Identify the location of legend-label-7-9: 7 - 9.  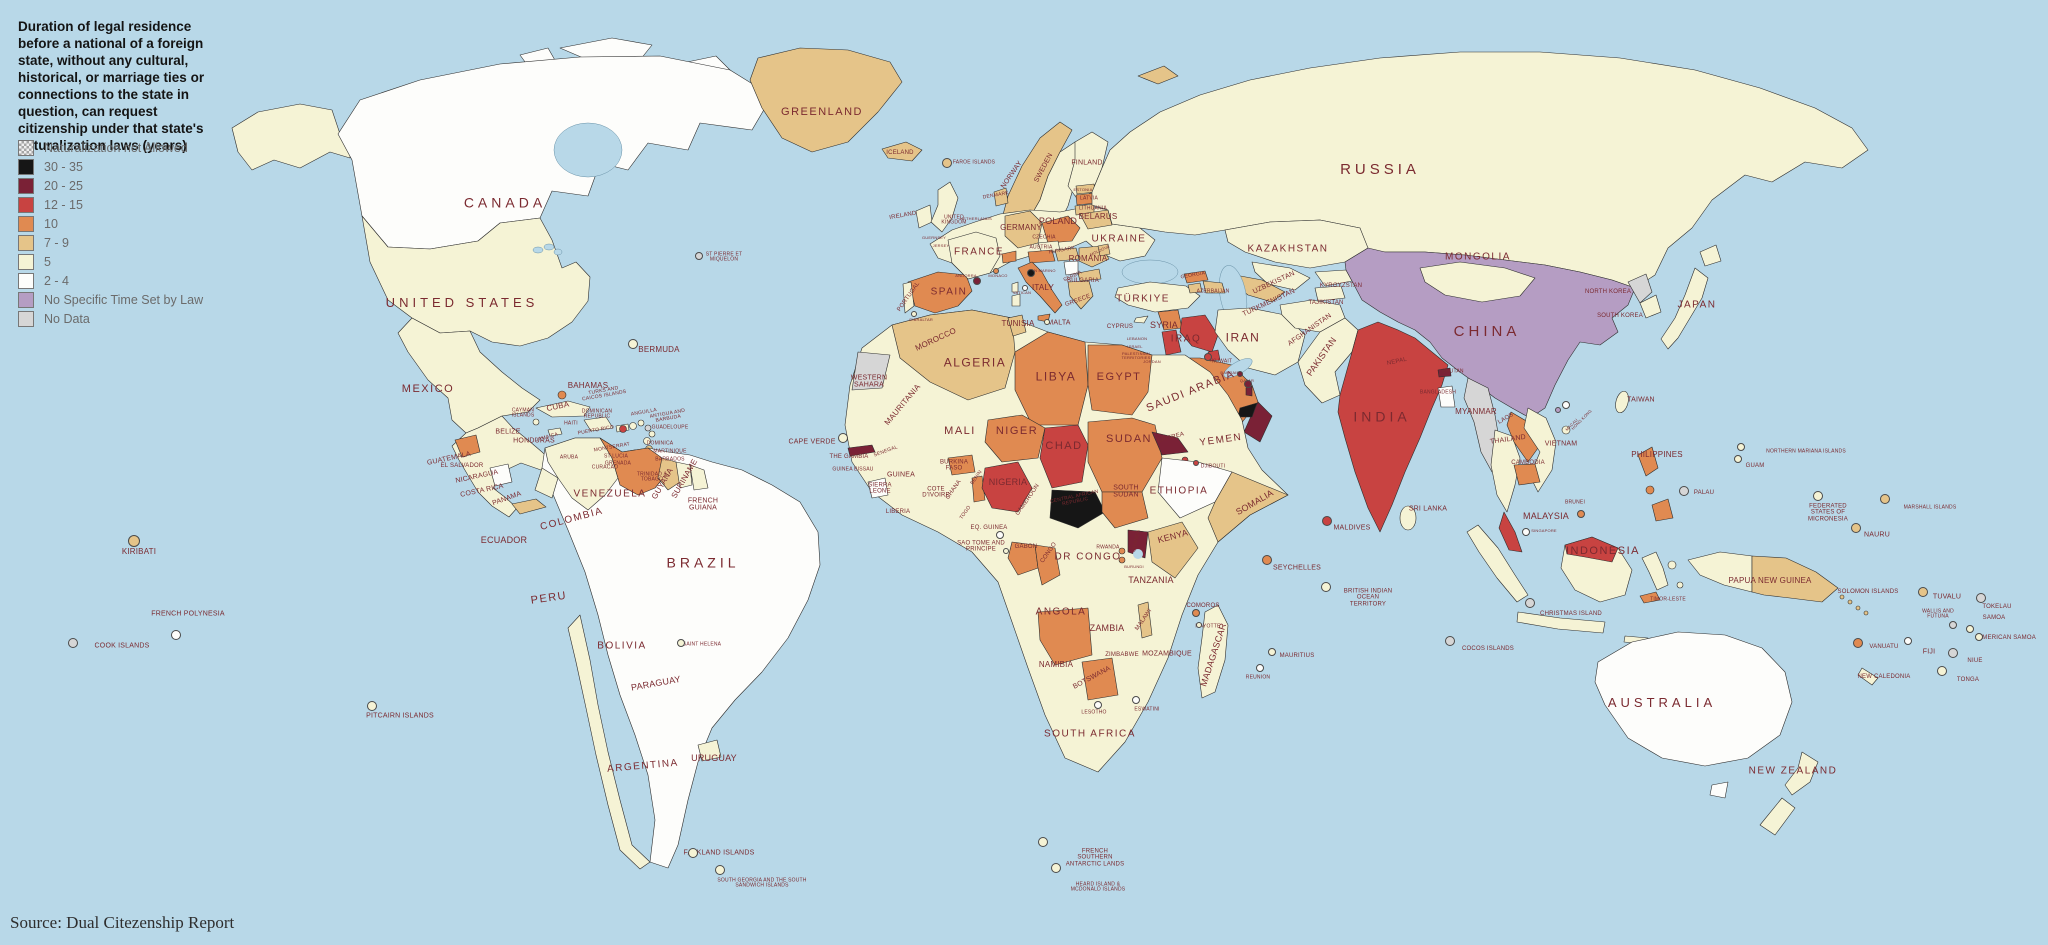
(57, 243).